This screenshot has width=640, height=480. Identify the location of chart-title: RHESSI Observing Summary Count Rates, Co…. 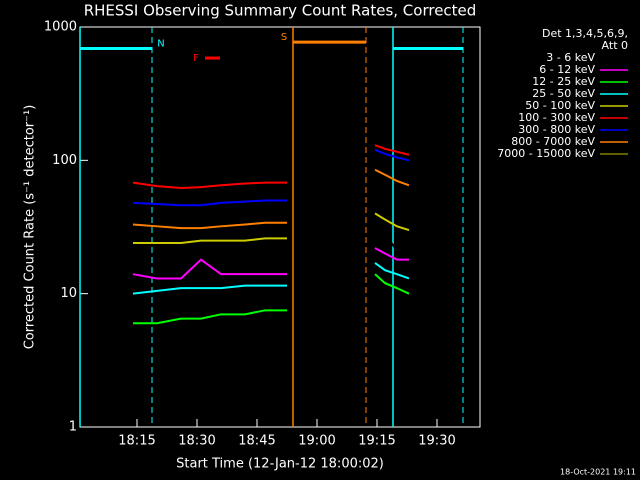
(280, 11).